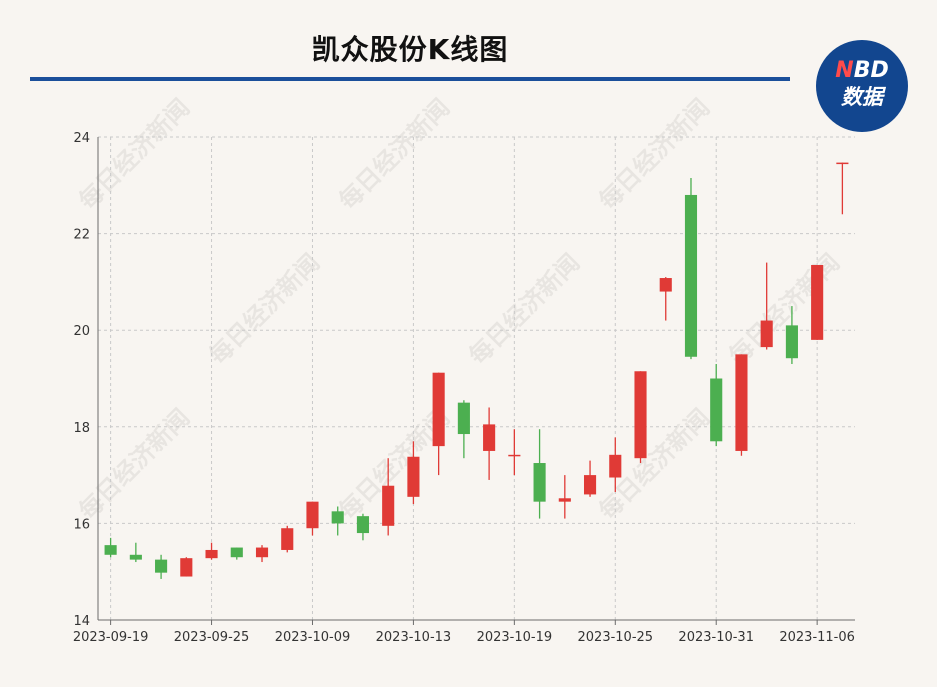  What do you see at coordinates (81, 524) in the screenshot?
I see `y-tick-label: 16` at bounding box center [81, 524].